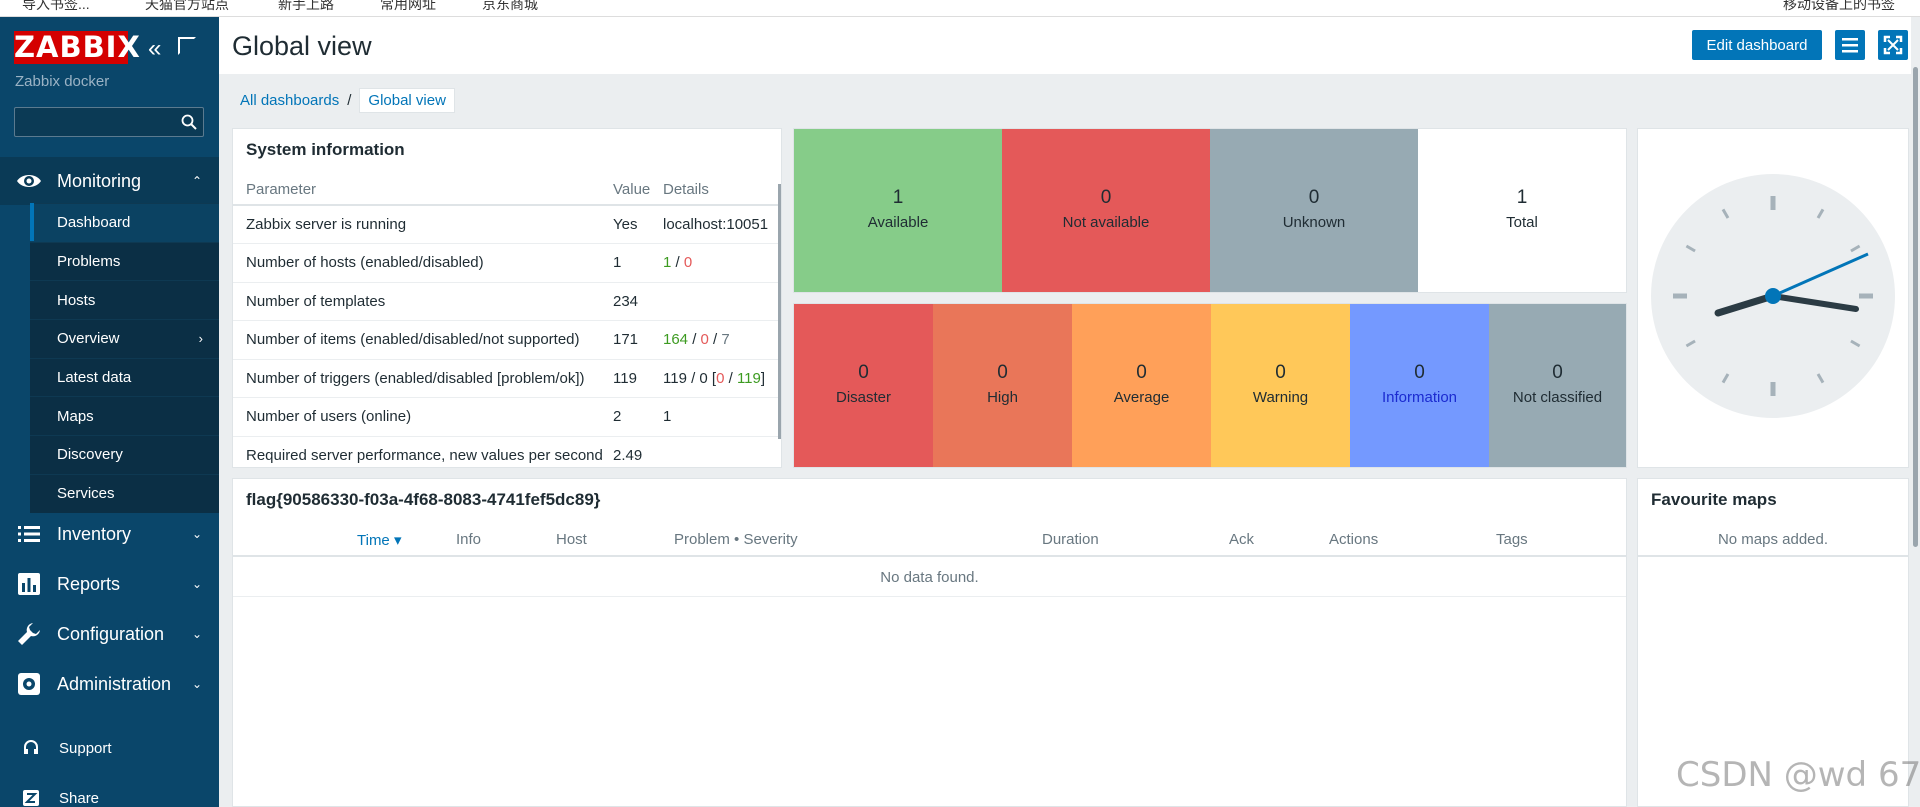 The width and height of the screenshot is (1920, 807). Describe the element at coordinates (690, 378) in the screenshot. I see `trigger-prefix: 119 / 0 [` at that location.